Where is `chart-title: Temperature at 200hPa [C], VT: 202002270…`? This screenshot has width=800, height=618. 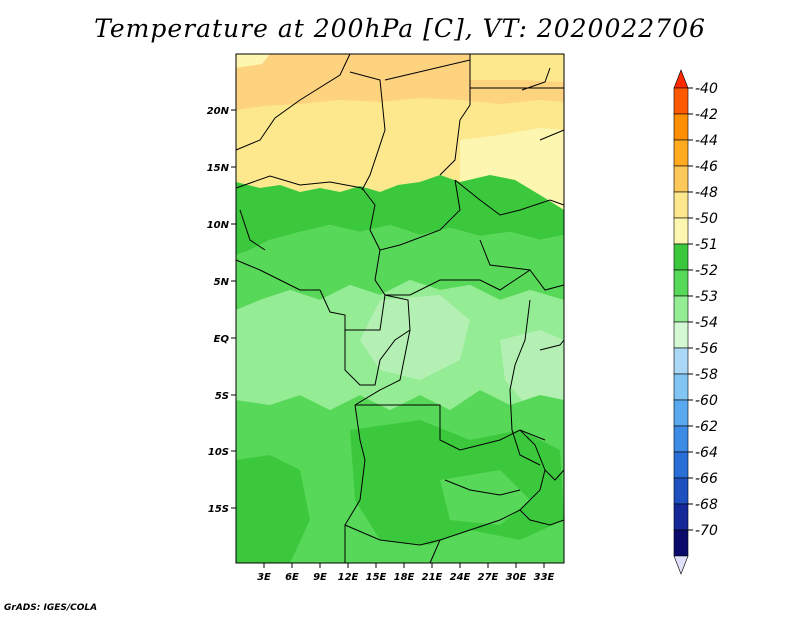 chart-title: Temperature at 200hPa [C], VT: 202002270… is located at coordinates (400, 28).